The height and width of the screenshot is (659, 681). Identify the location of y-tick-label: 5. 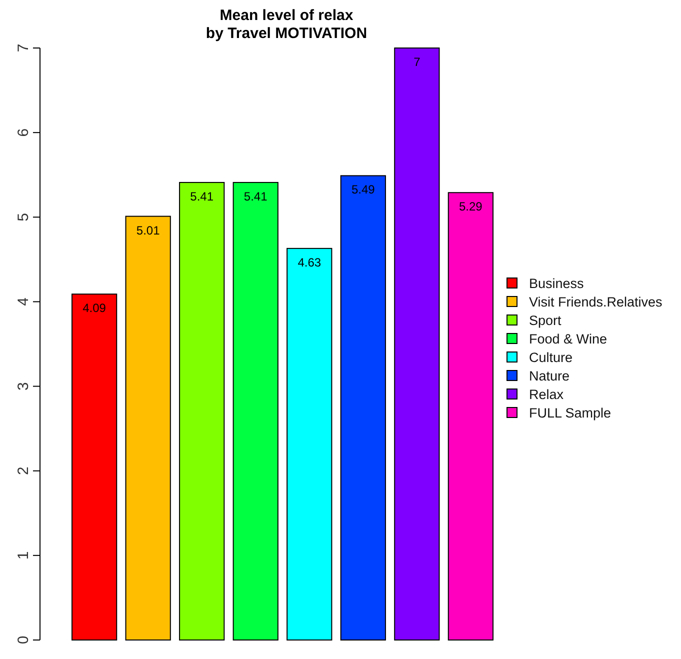
(23, 217).